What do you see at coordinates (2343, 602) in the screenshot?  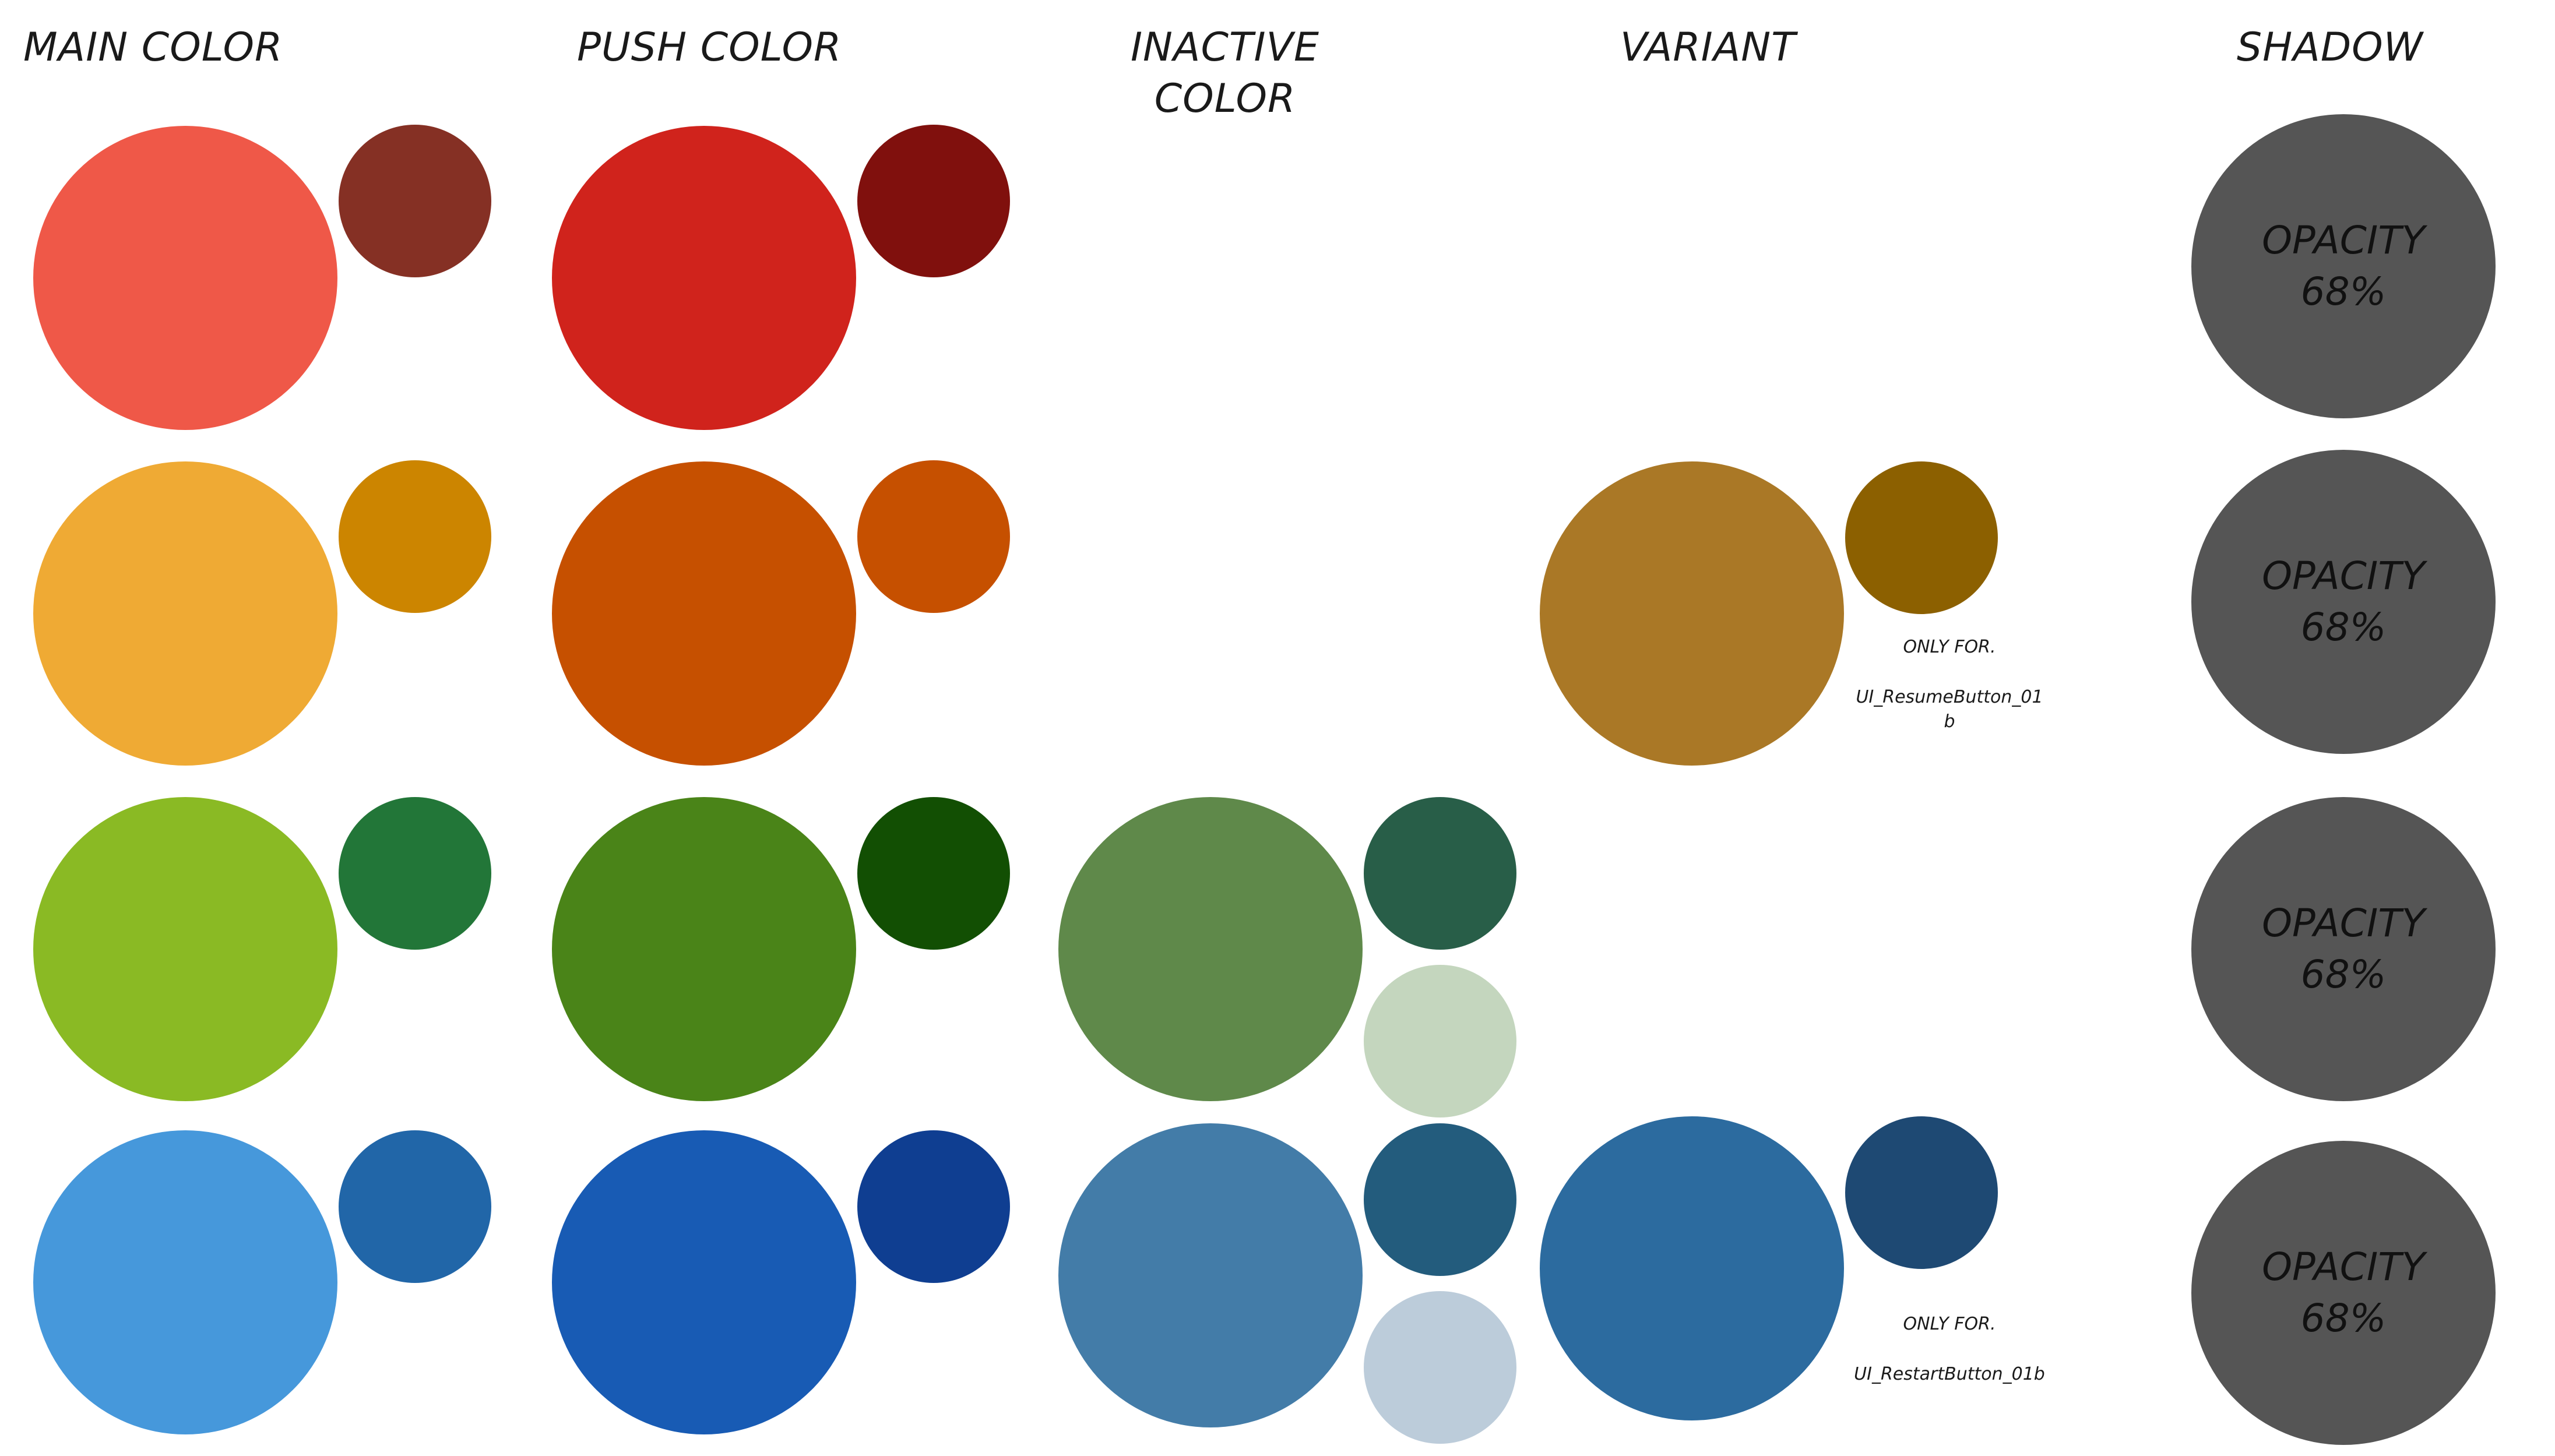 I see `shadow-swatch-row2: OPACITY 68%` at bounding box center [2343, 602].